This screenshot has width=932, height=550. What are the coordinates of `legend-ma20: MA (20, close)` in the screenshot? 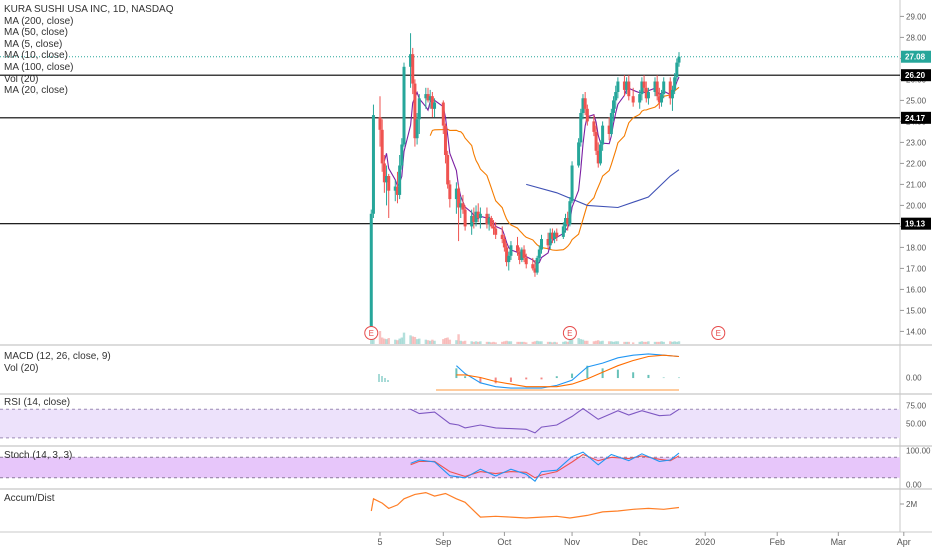 It's located at (36, 91).